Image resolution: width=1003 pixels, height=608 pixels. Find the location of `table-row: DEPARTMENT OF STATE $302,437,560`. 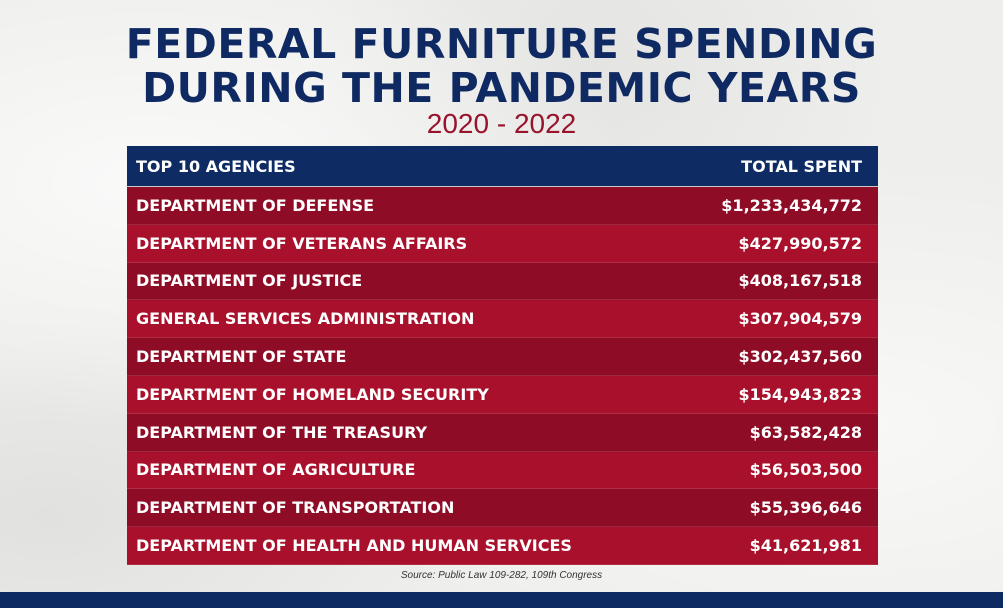

table-row: DEPARTMENT OF STATE $302,437,560 is located at coordinates (502, 357).